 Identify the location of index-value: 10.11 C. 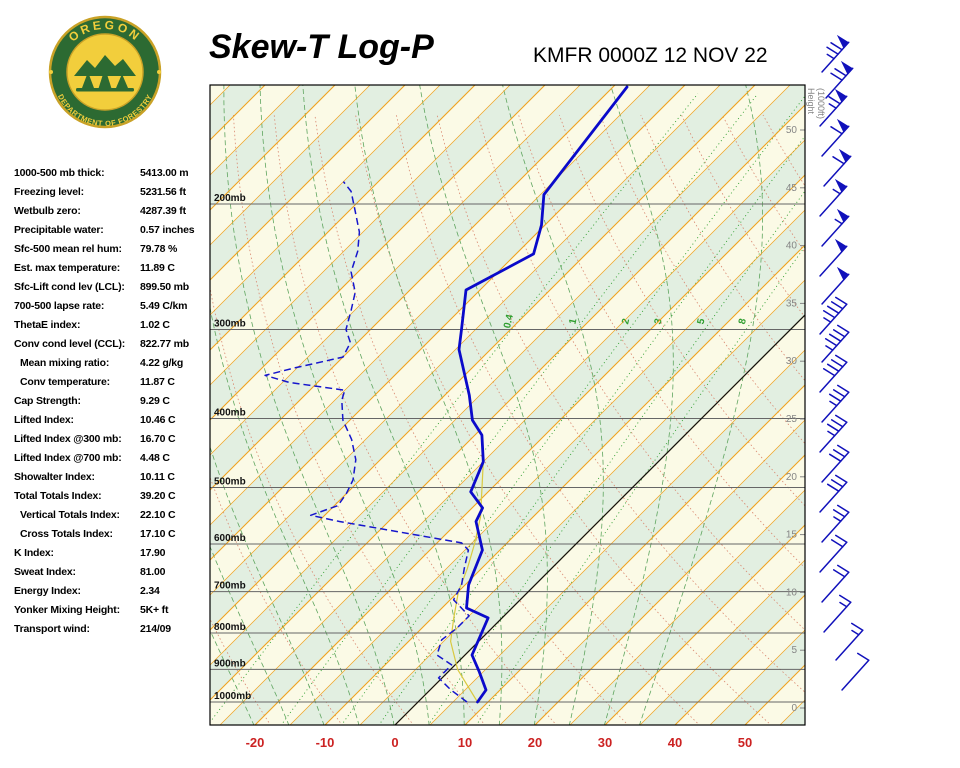
(157, 477).